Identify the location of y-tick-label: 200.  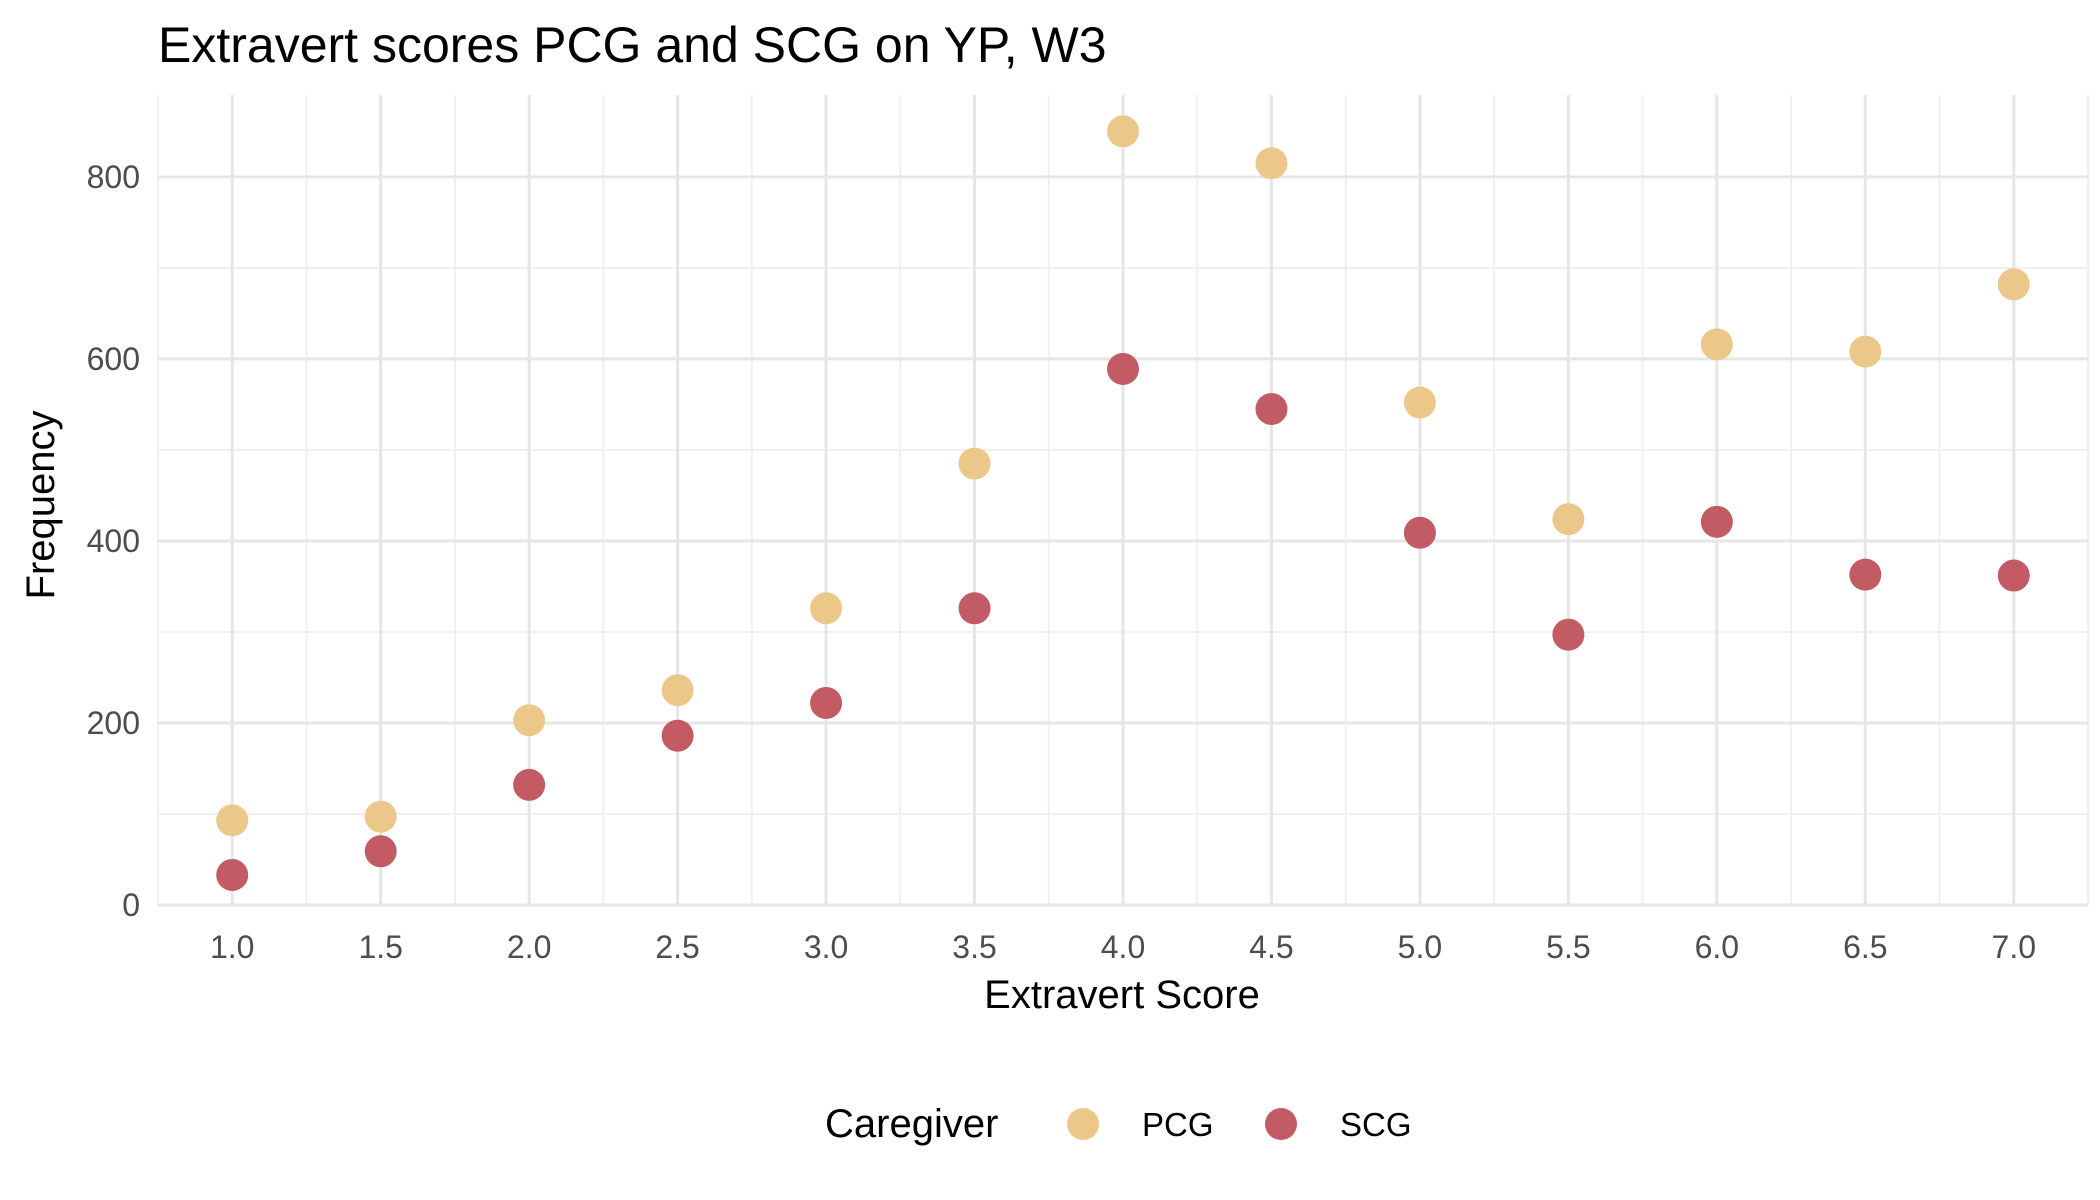
(113, 723).